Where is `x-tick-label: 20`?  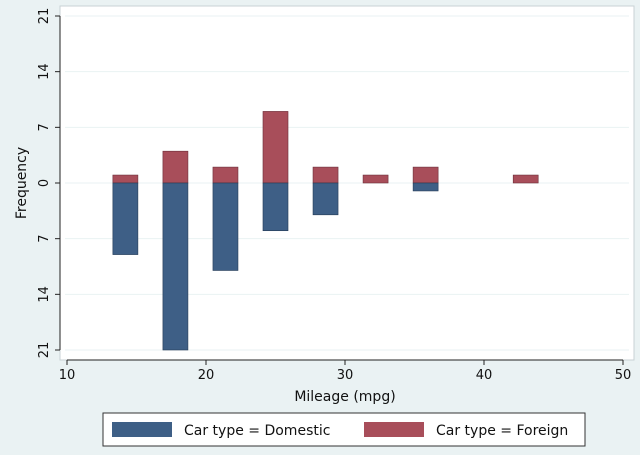 x-tick-label: 20 is located at coordinates (206, 375).